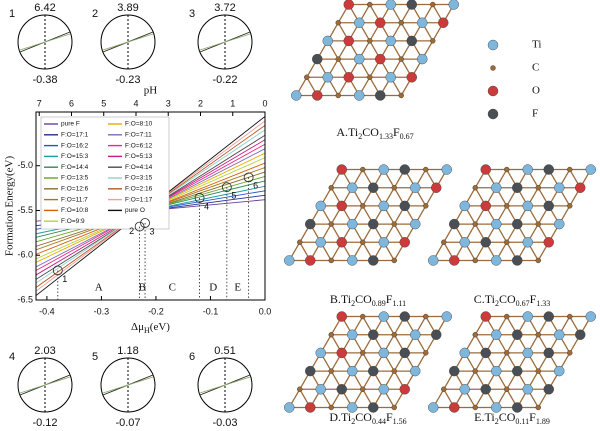 This screenshot has width=600, height=431. I want to click on inset-ph: 6.42, so click(44, 8).